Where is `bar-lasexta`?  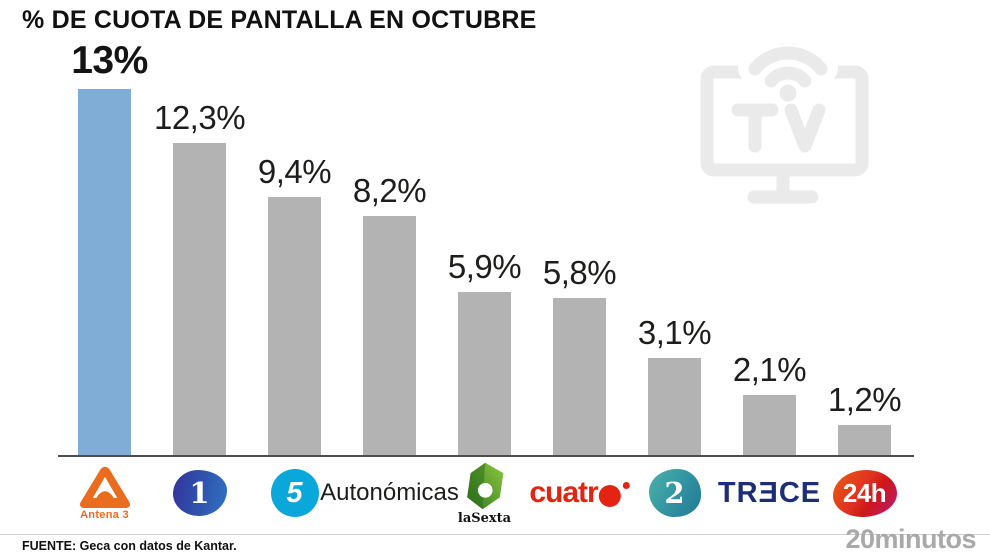
bar-lasexta is located at coordinates (484, 373).